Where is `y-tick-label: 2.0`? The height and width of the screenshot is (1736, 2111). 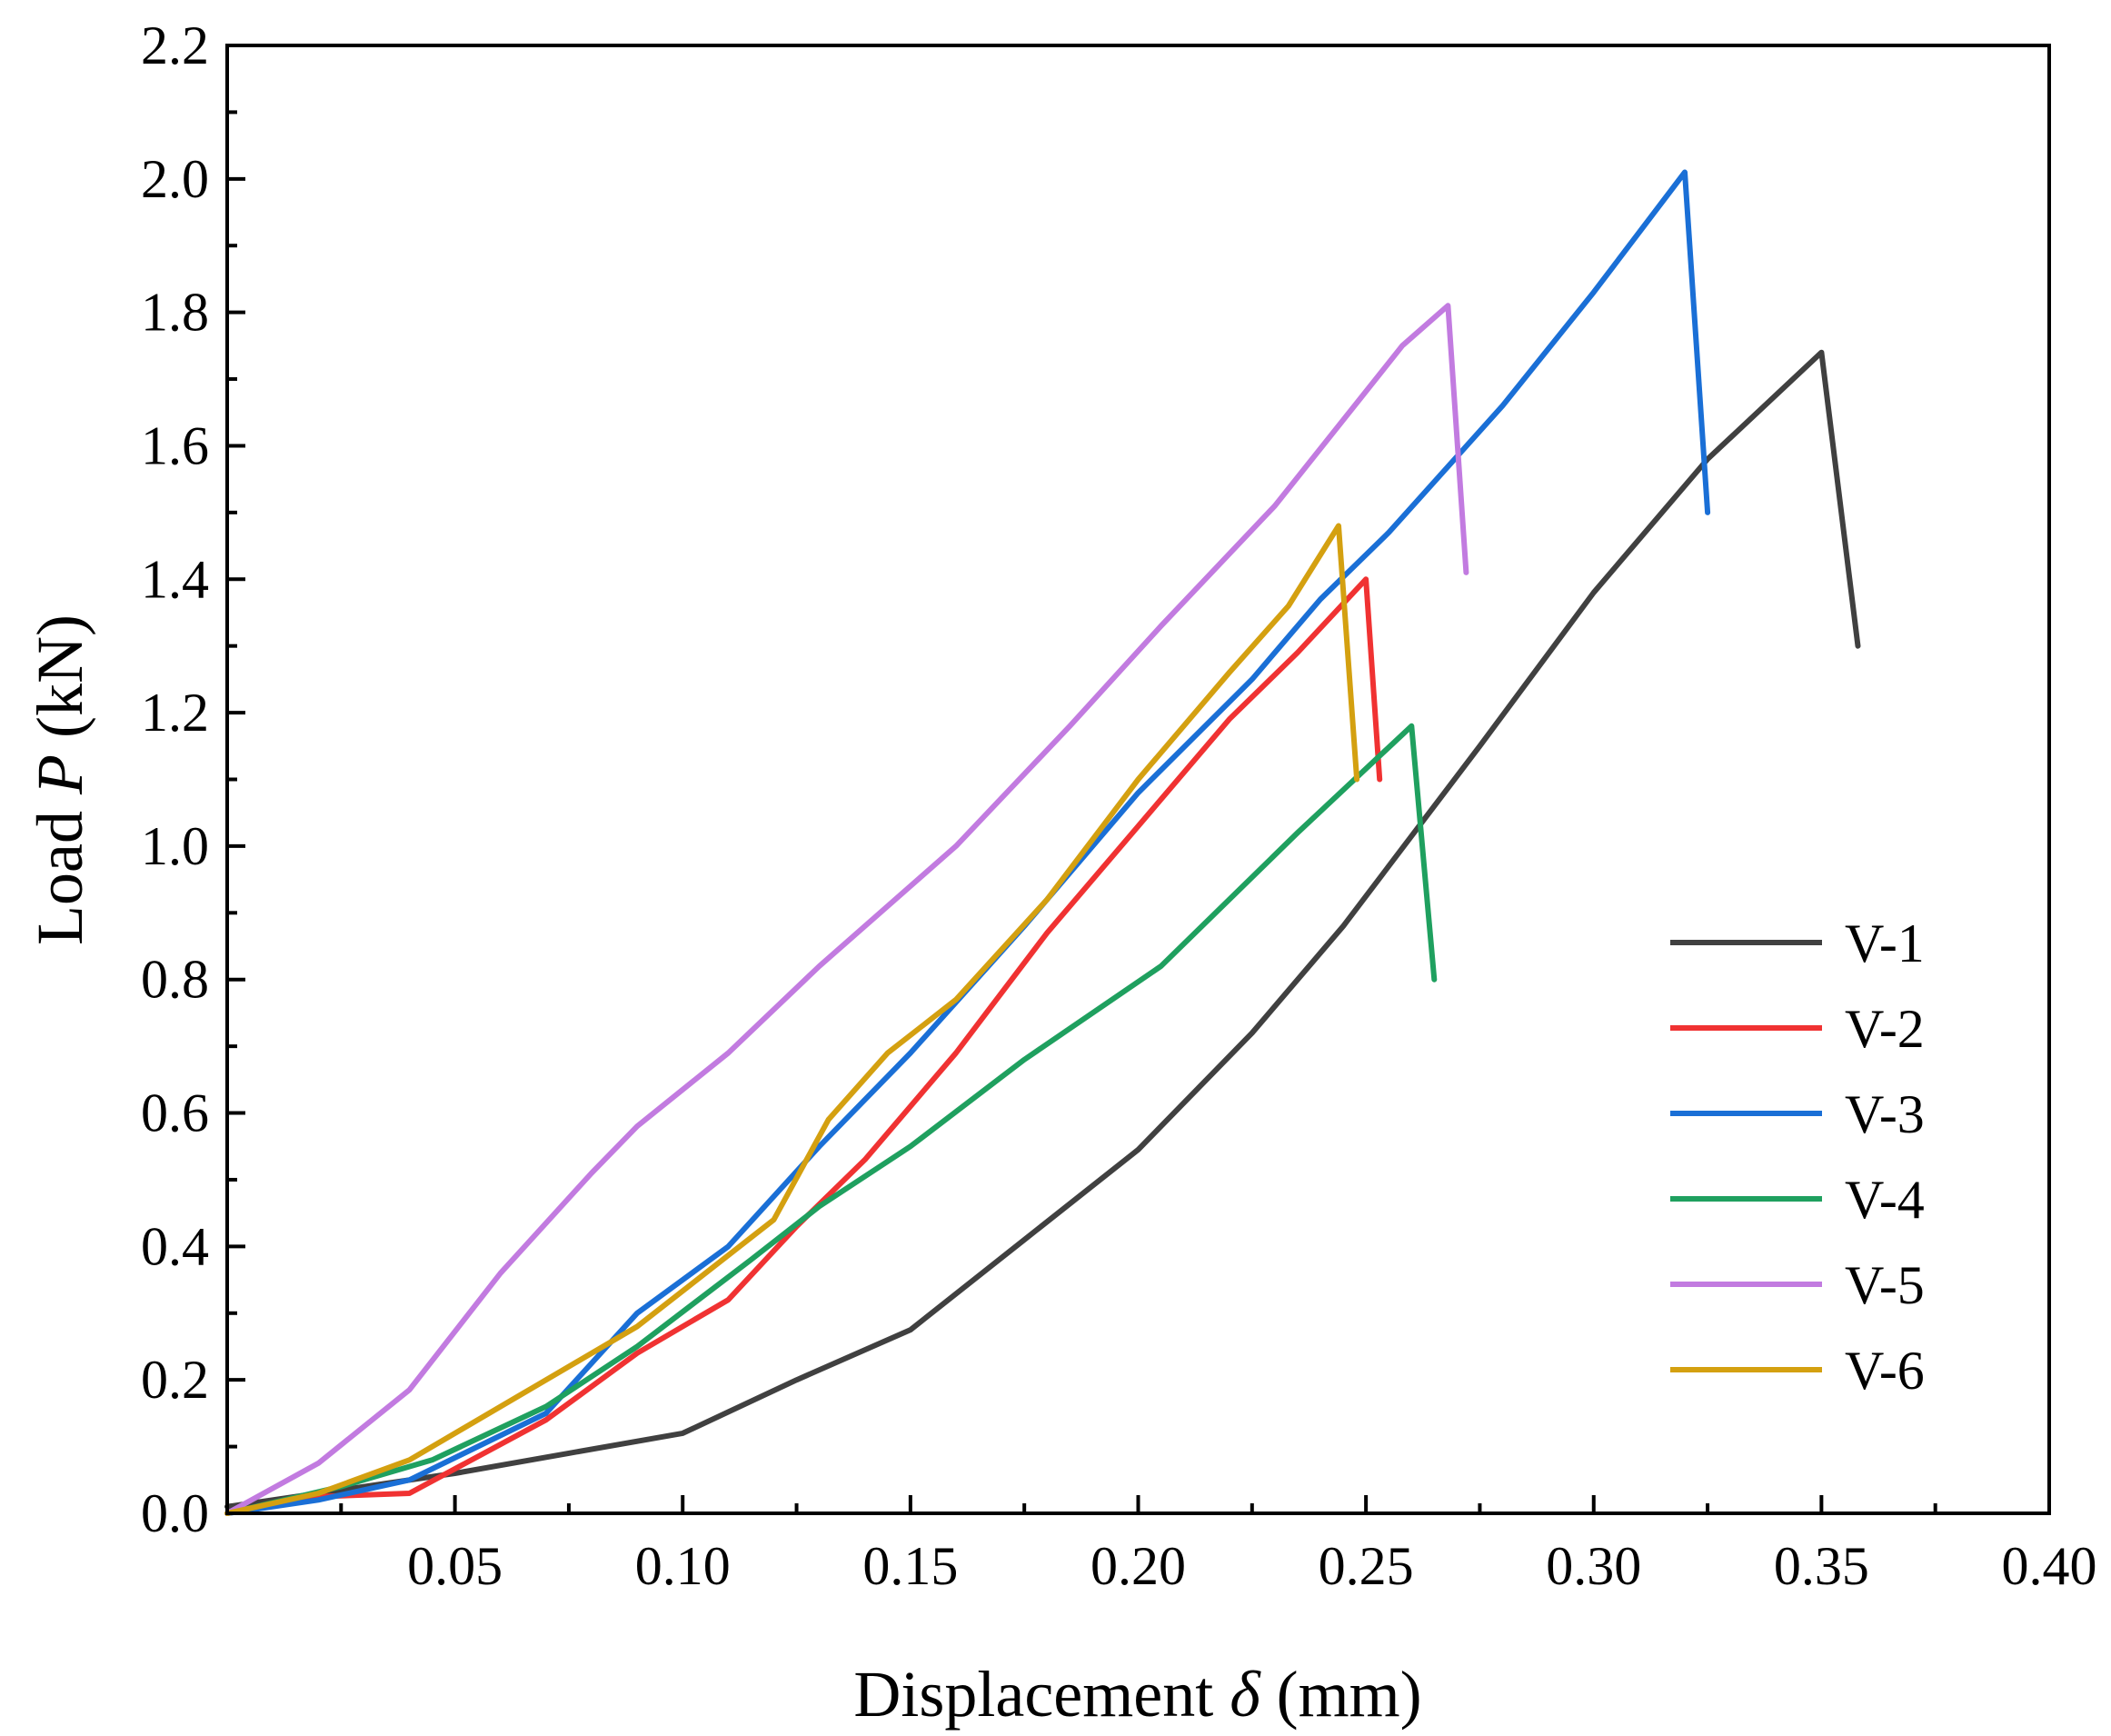 y-tick-label: 2.0 is located at coordinates (175, 179).